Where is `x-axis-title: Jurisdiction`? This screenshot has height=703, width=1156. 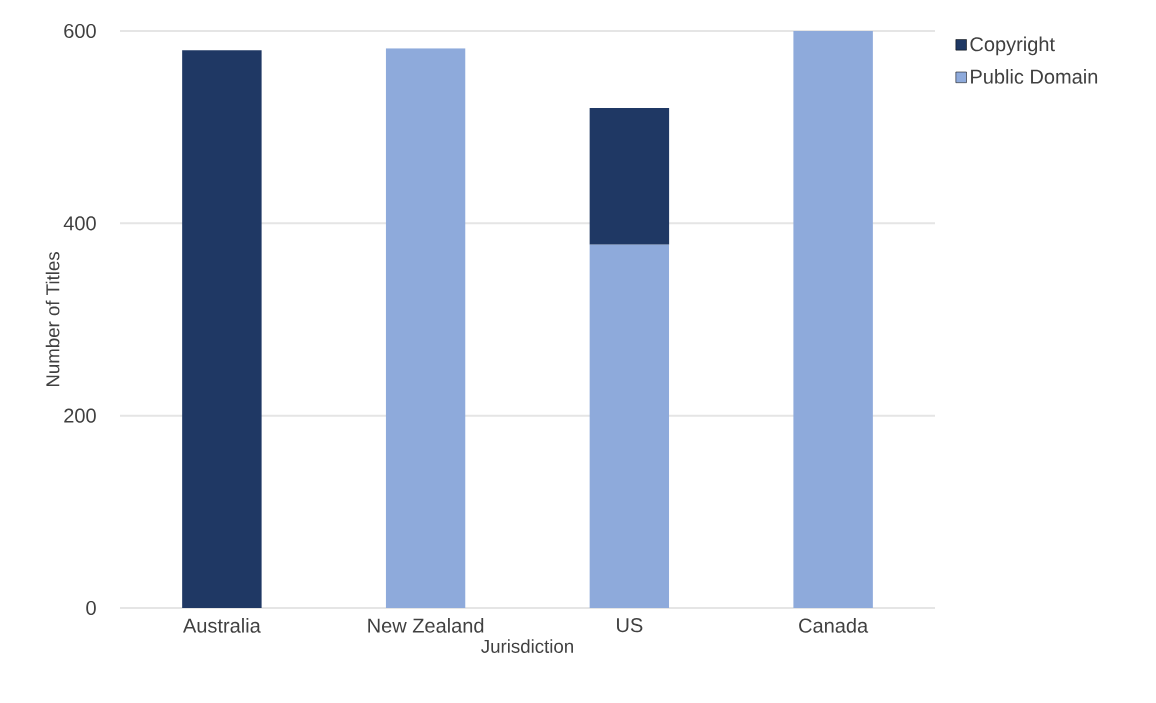
x-axis-title: Jurisdiction is located at coordinates (527, 646).